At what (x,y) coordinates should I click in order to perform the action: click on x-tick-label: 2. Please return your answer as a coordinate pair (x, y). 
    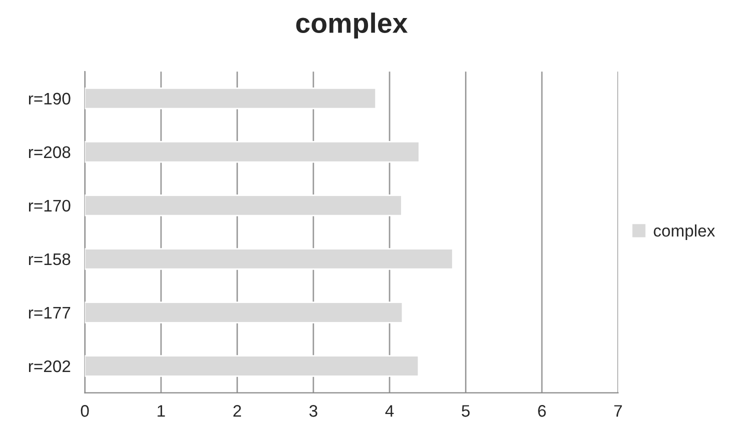
    Looking at the image, I should click on (237, 411).